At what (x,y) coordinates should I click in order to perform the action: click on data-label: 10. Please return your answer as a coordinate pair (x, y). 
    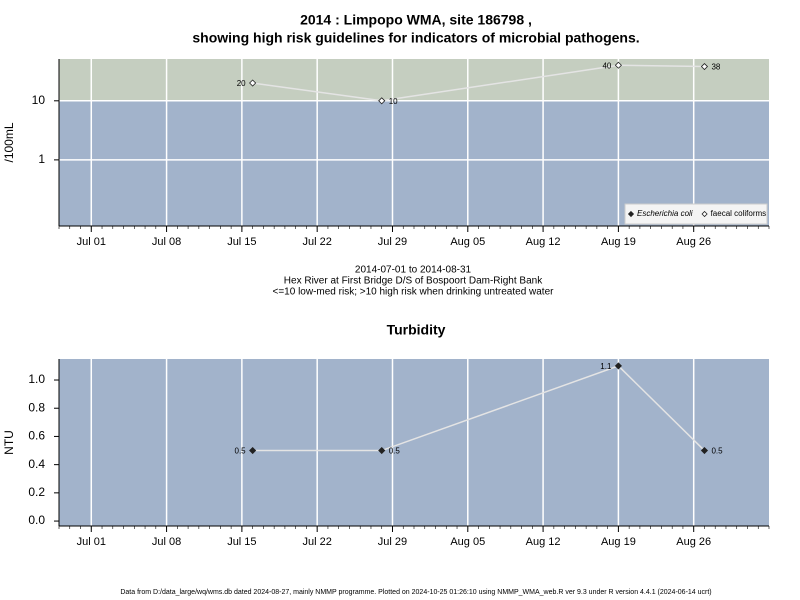
    Looking at the image, I should click on (393, 101).